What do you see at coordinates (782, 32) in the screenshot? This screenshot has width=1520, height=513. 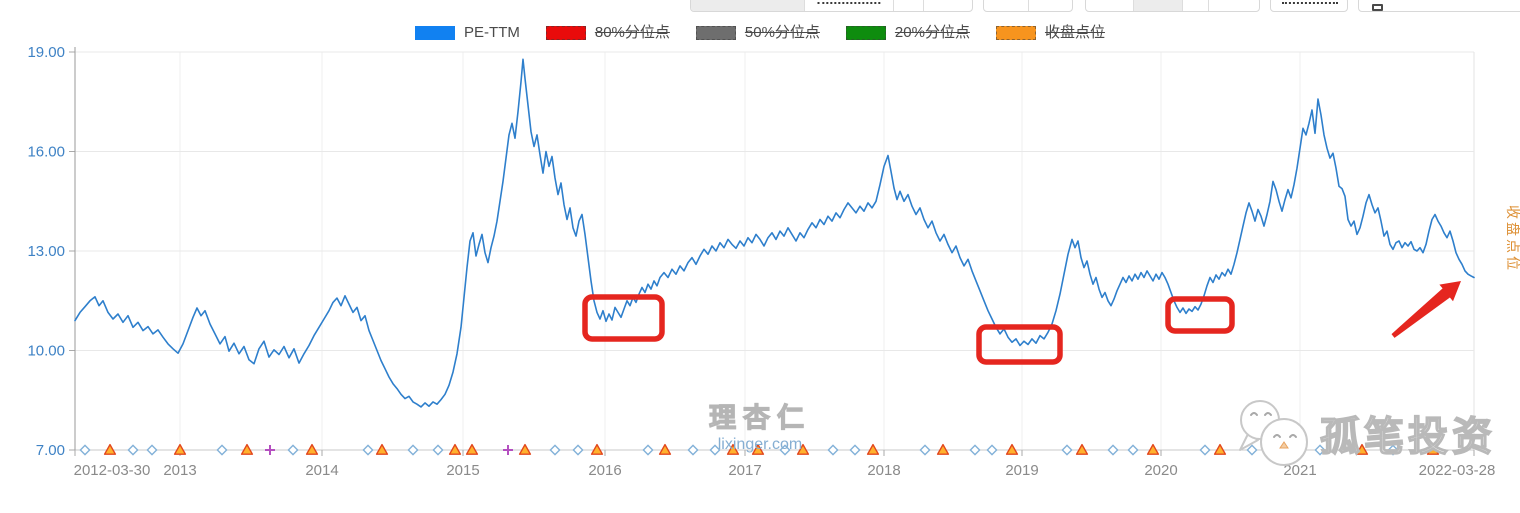 I see `legend-label: 50%分位点` at bounding box center [782, 32].